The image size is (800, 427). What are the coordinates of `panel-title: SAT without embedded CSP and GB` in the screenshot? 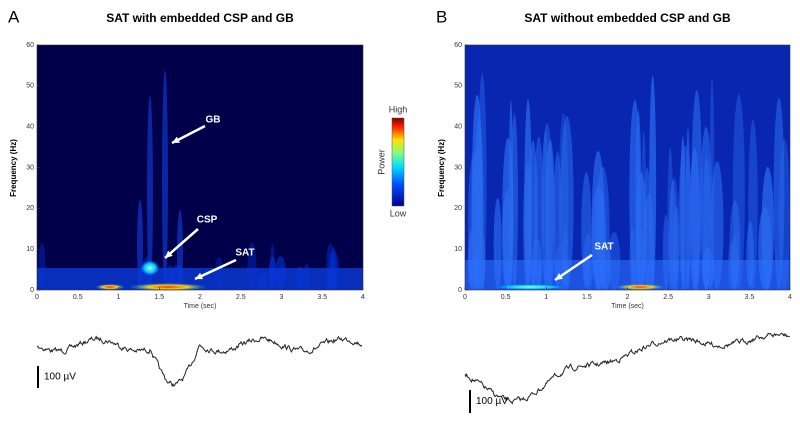 It's located at (627, 18).